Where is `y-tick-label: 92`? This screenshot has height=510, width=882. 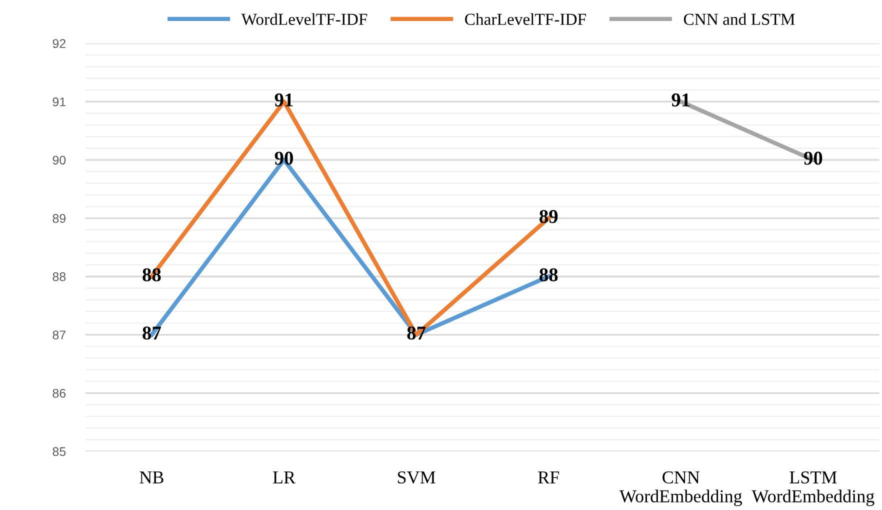
y-tick-label: 92 is located at coordinates (59, 43).